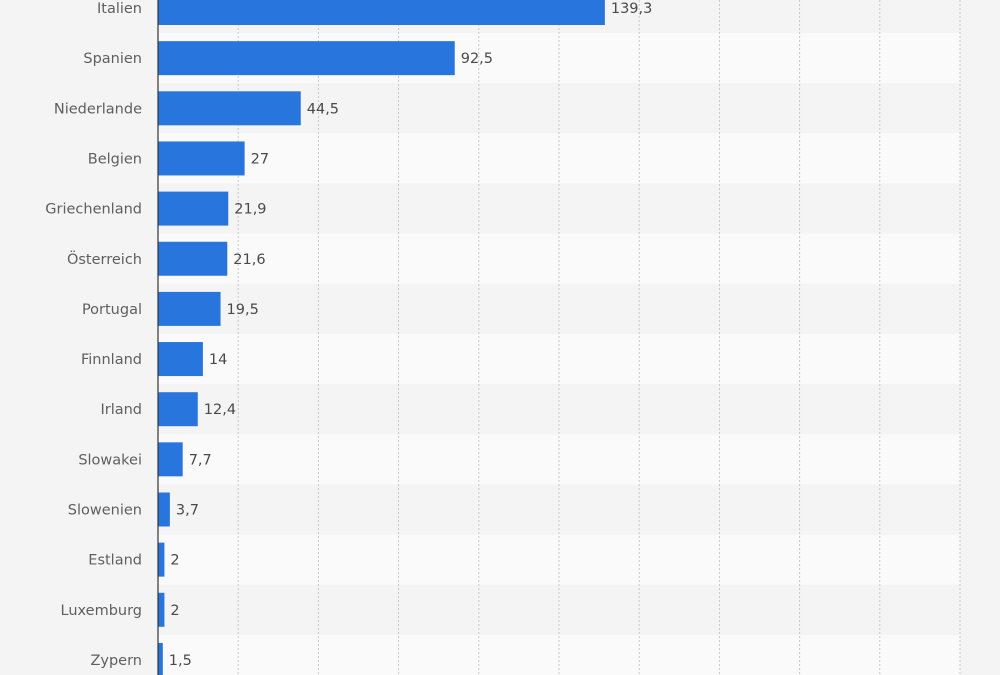  What do you see at coordinates (98, 109) in the screenshot?
I see `category-label: Niederlande` at bounding box center [98, 109].